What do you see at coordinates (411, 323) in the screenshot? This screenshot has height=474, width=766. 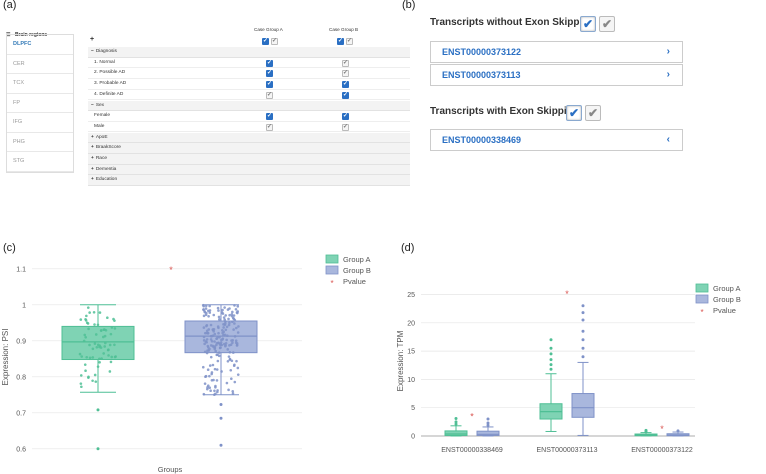 I see `y-tick-label: 20` at bounding box center [411, 323].